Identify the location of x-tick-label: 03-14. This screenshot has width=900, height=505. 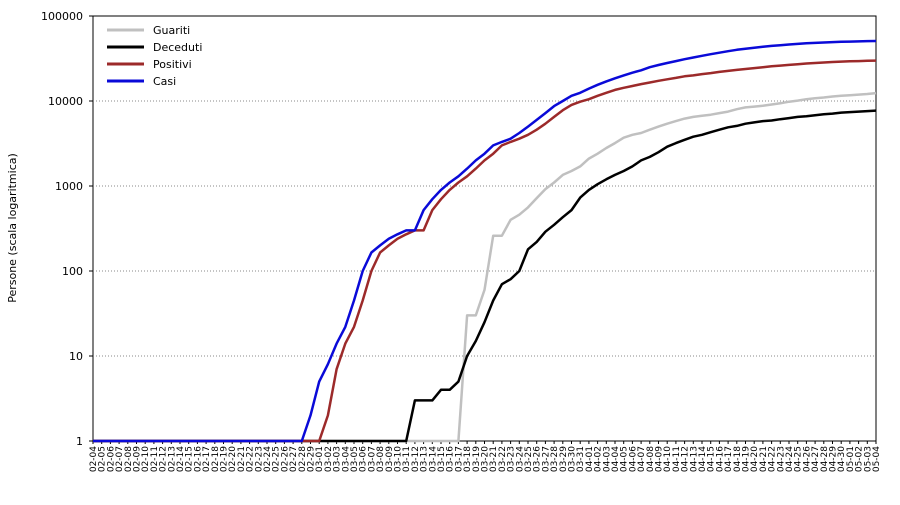
(433, 459).